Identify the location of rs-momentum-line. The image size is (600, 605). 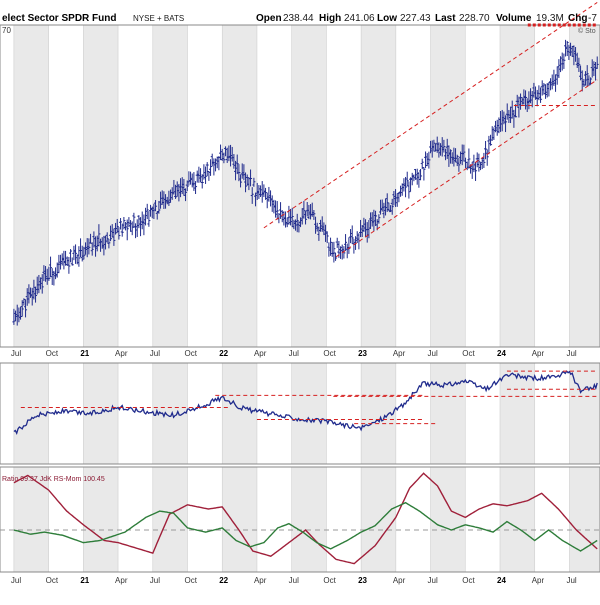
(305, 526).